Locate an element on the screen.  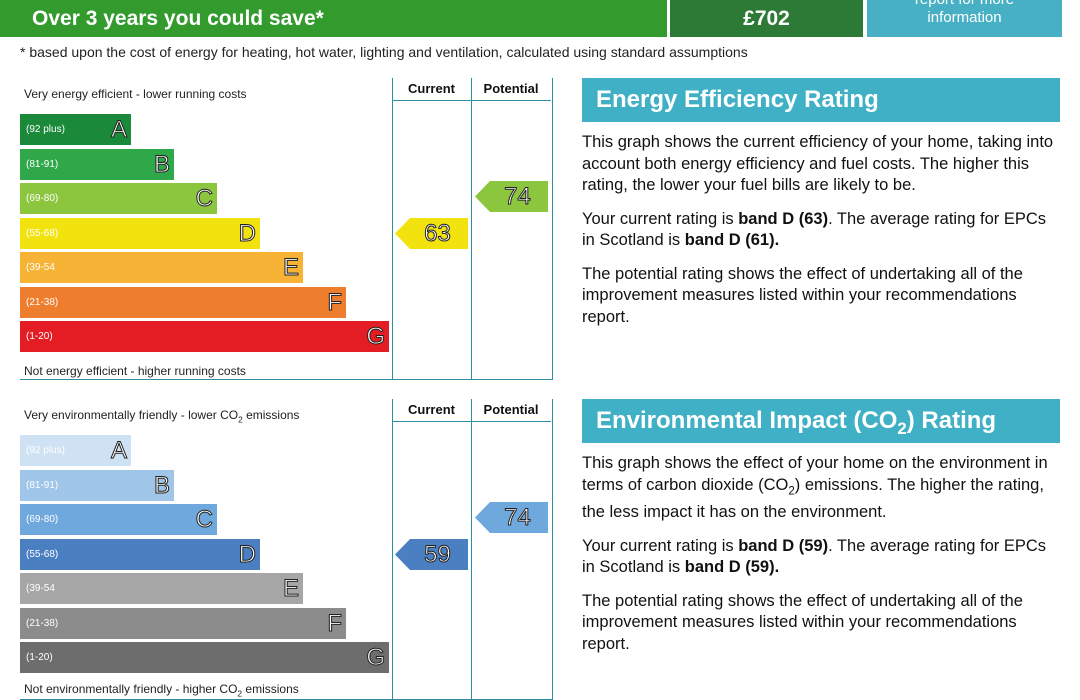
text-segment: ) Rating is located at coordinates (951, 420).